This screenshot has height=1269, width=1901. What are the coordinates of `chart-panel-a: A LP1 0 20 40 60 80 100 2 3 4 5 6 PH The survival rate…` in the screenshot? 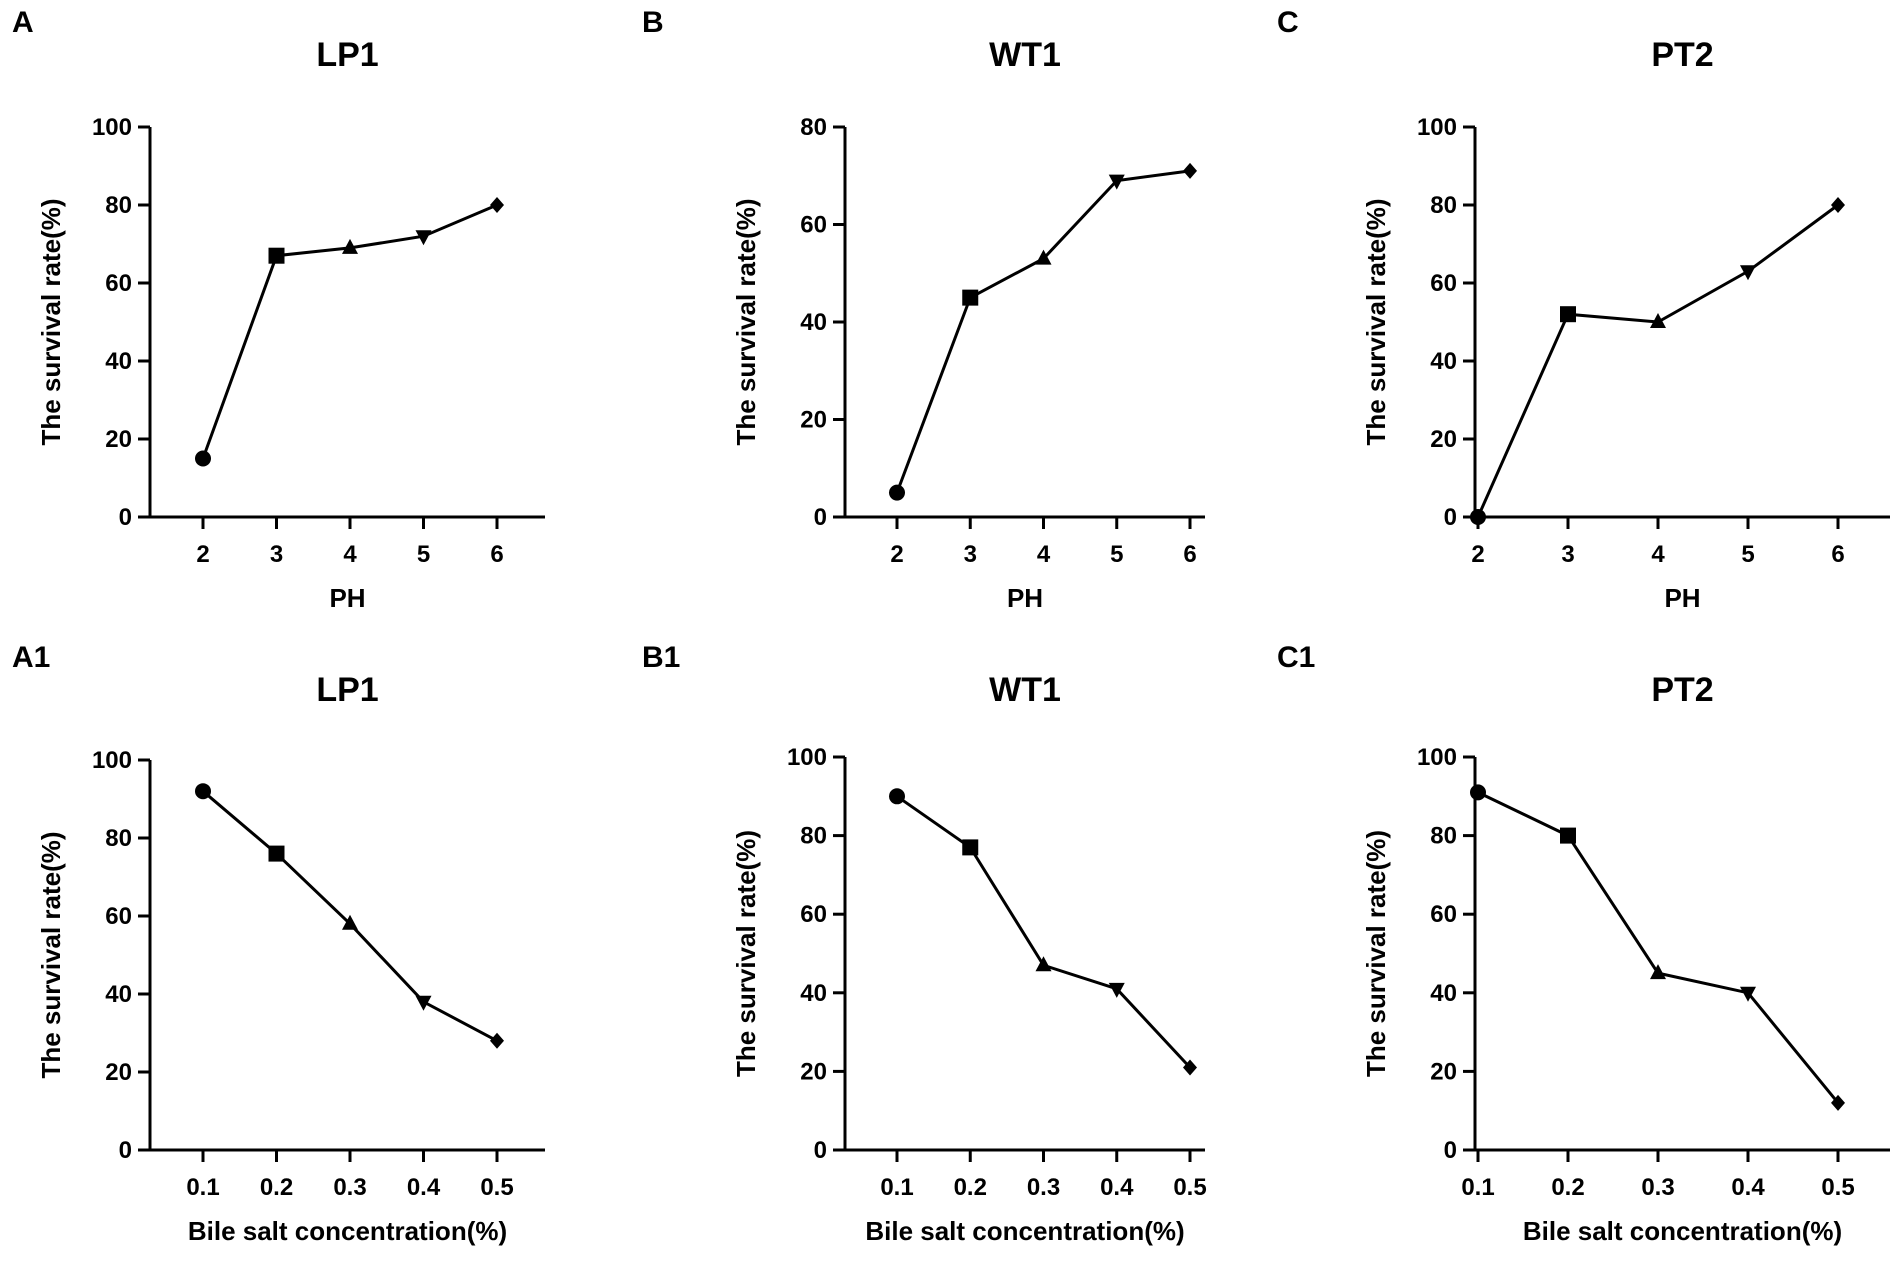 It's located at (278, 309).